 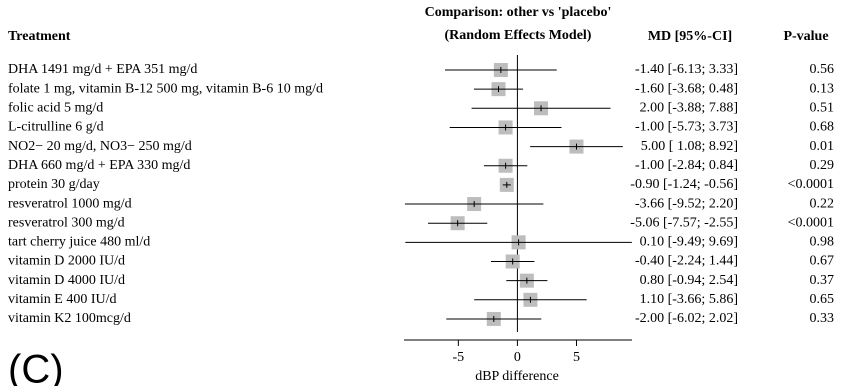 I want to click on p-value: 0.22, so click(x=822, y=203).